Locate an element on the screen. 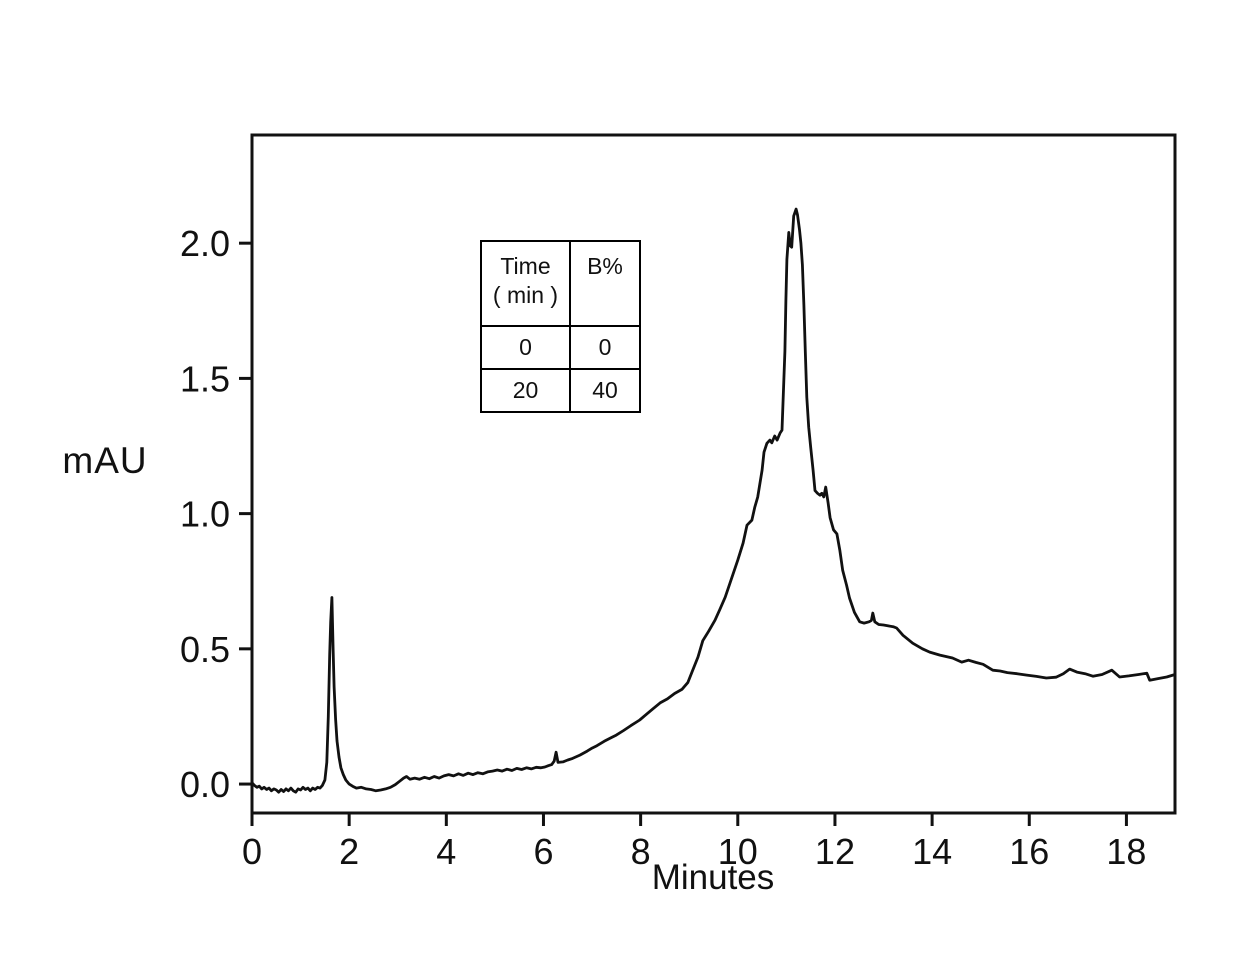 This screenshot has width=1247, height=980. x-axis-title: Minutes is located at coordinates (713, 877).